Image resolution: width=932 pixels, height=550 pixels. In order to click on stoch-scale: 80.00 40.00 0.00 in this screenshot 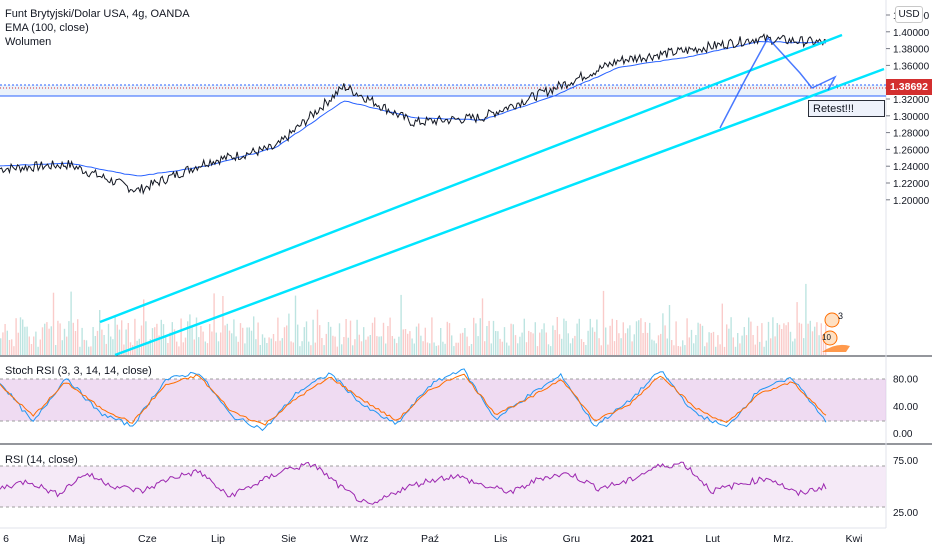, I will do `click(905, 407)`.